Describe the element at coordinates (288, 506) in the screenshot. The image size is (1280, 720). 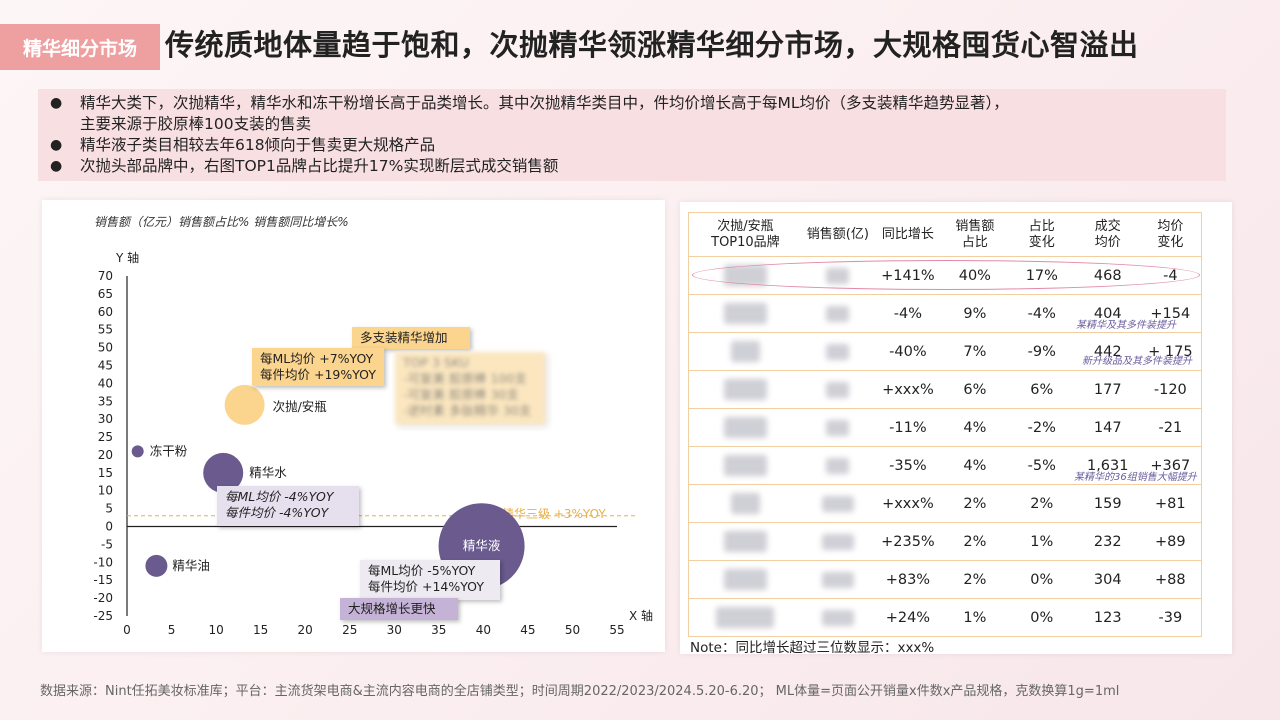
I see `toner-price-callout-box` at that location.